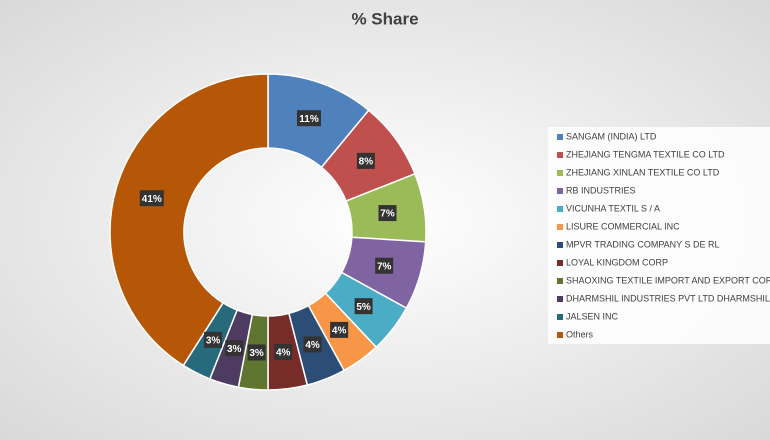 This screenshot has height=440, width=770. Describe the element at coordinates (189, 220) in the screenshot. I see `donut-slice` at that location.